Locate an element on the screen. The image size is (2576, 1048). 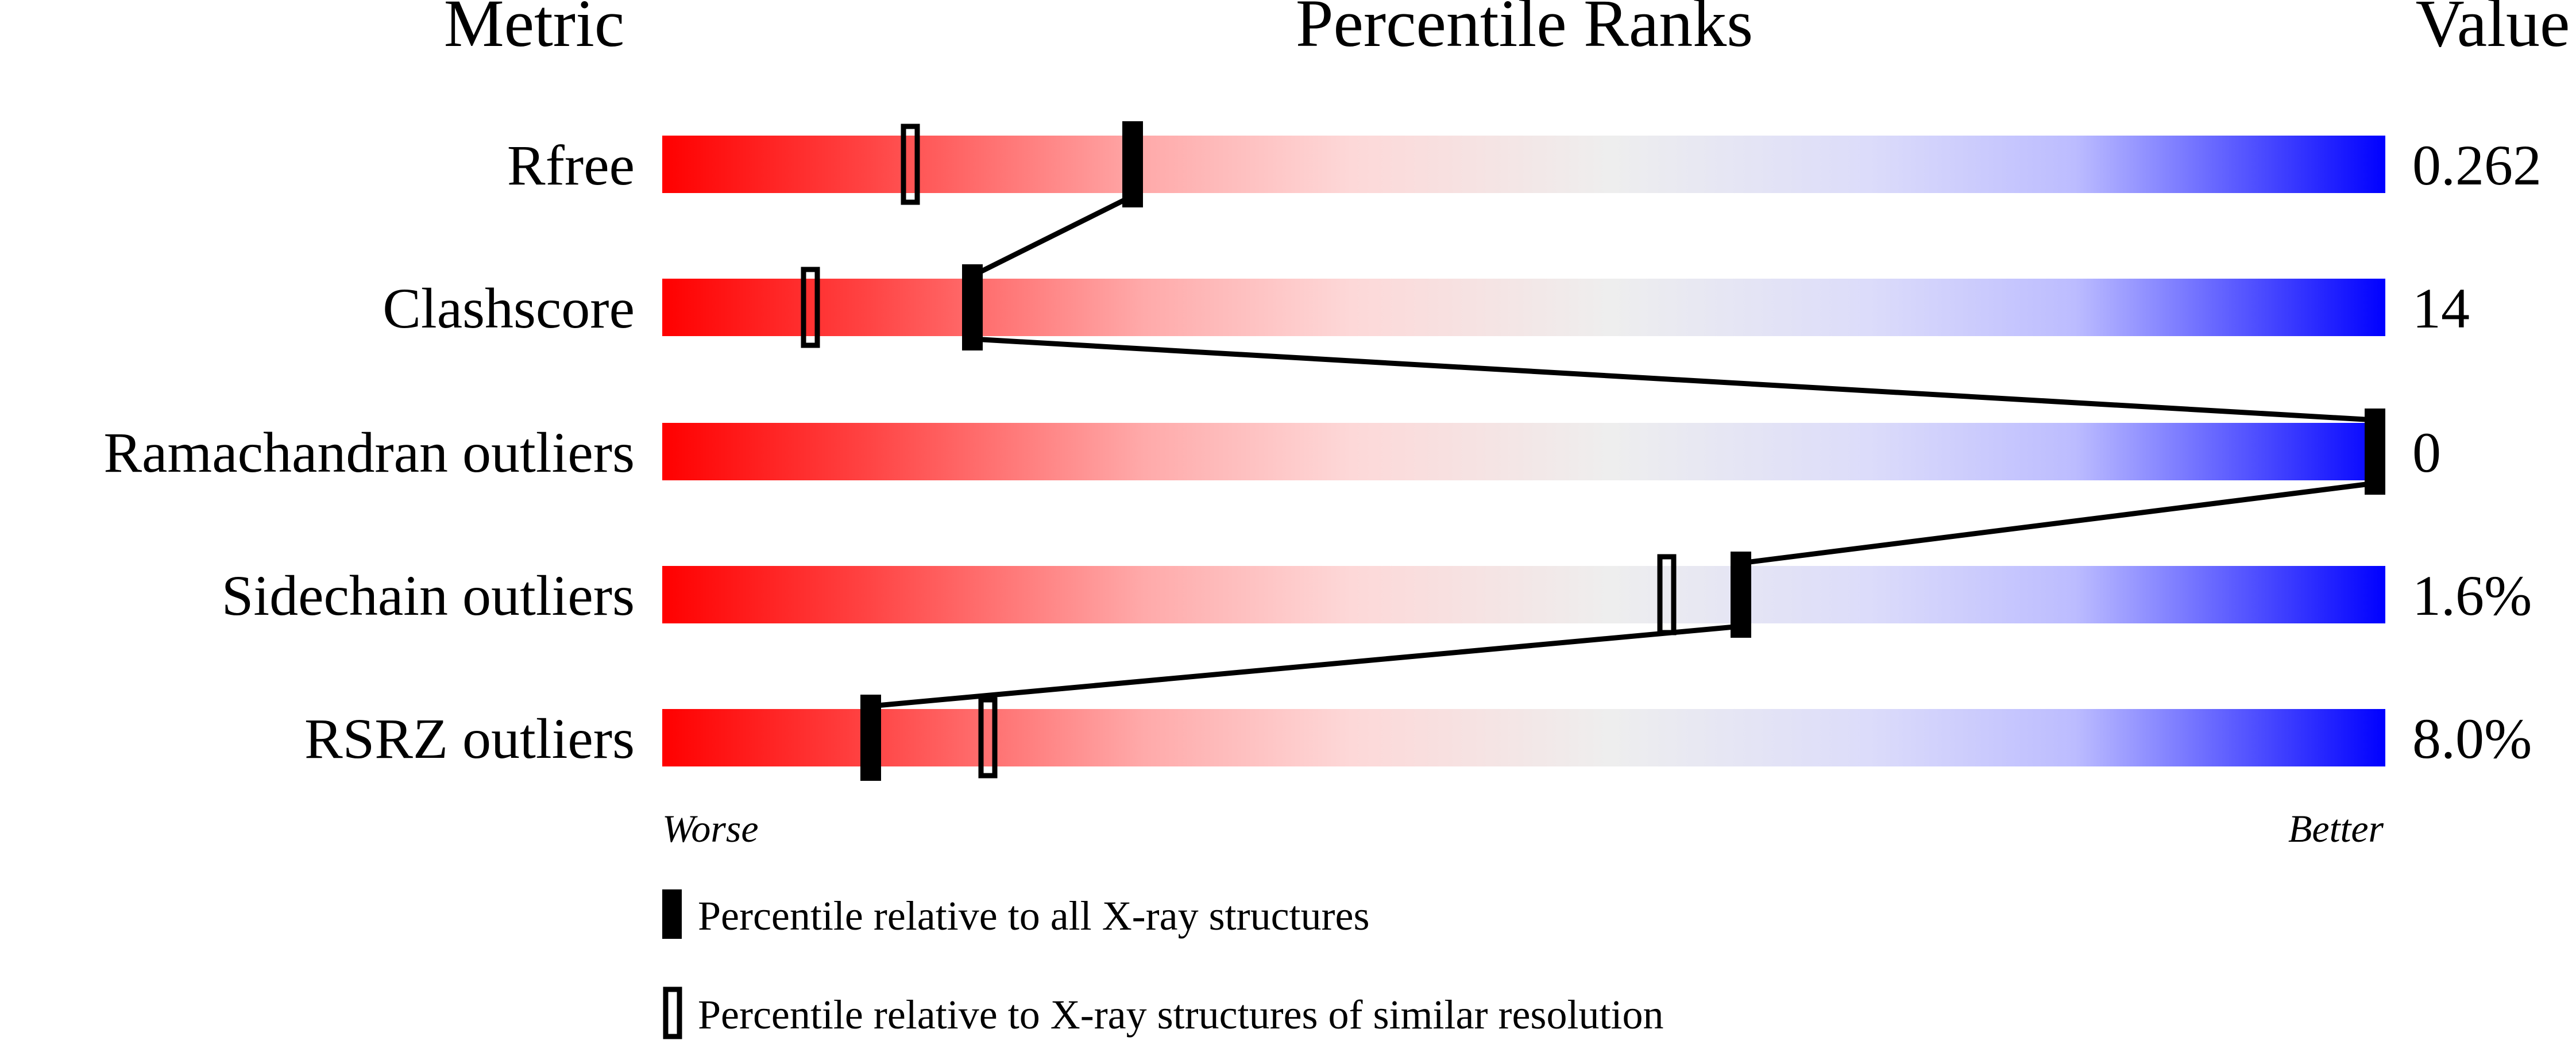
header-percentile-ranks: Percentile Ranks is located at coordinates (1524, 30).